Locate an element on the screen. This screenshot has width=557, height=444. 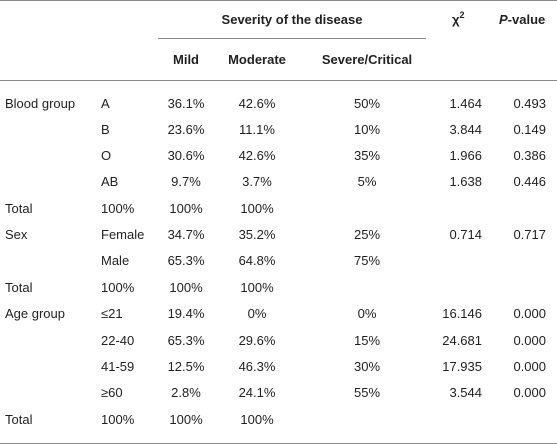
cell-severe: 75% is located at coordinates (367, 260).